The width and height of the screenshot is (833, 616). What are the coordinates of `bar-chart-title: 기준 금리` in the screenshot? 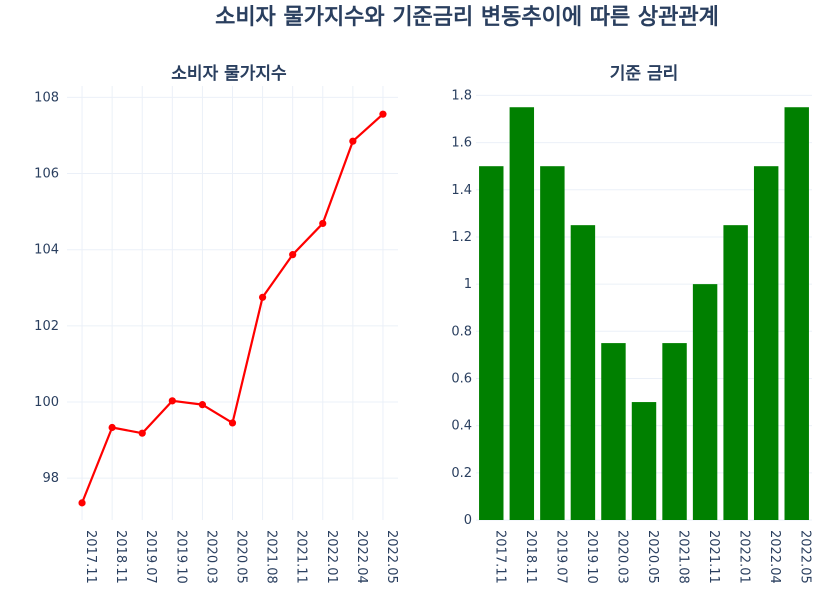 It's located at (644, 74).